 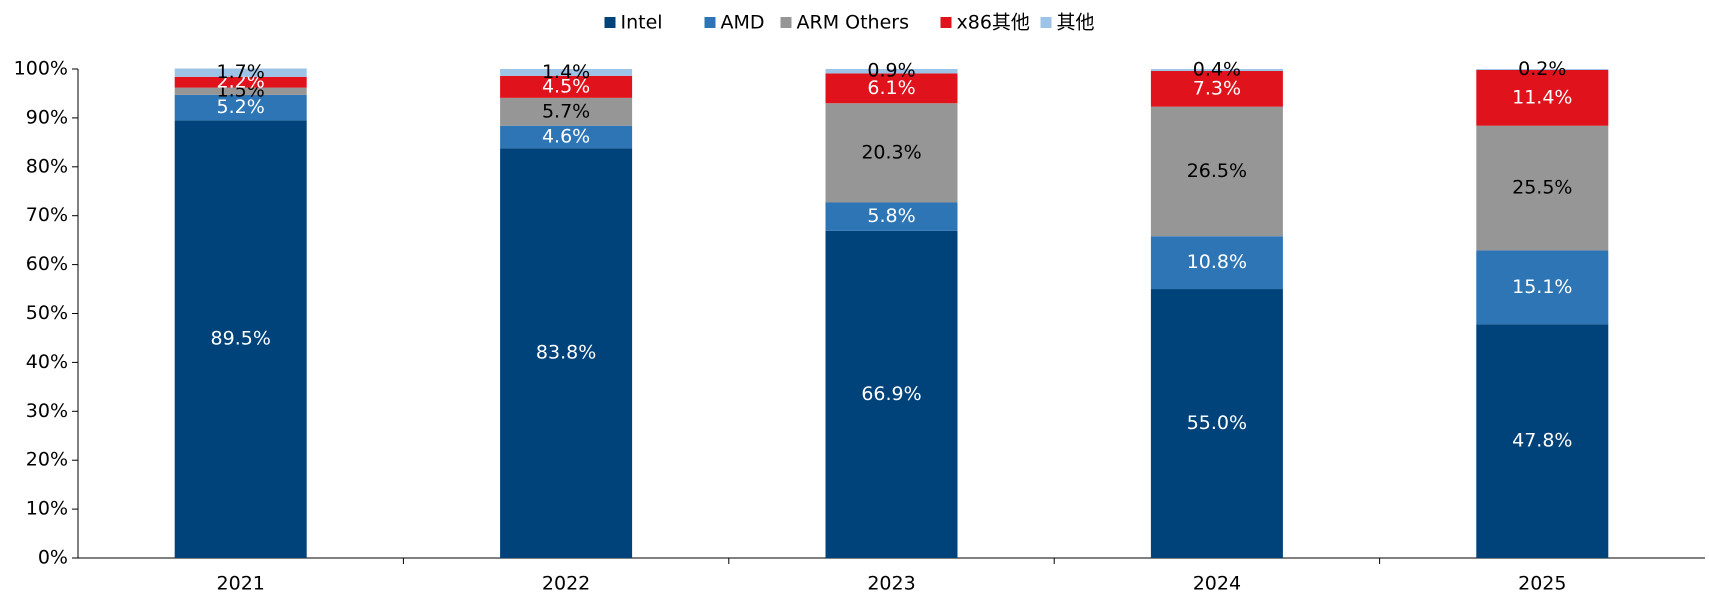 I want to click on data-label: 10.8%, so click(x=1217, y=262).